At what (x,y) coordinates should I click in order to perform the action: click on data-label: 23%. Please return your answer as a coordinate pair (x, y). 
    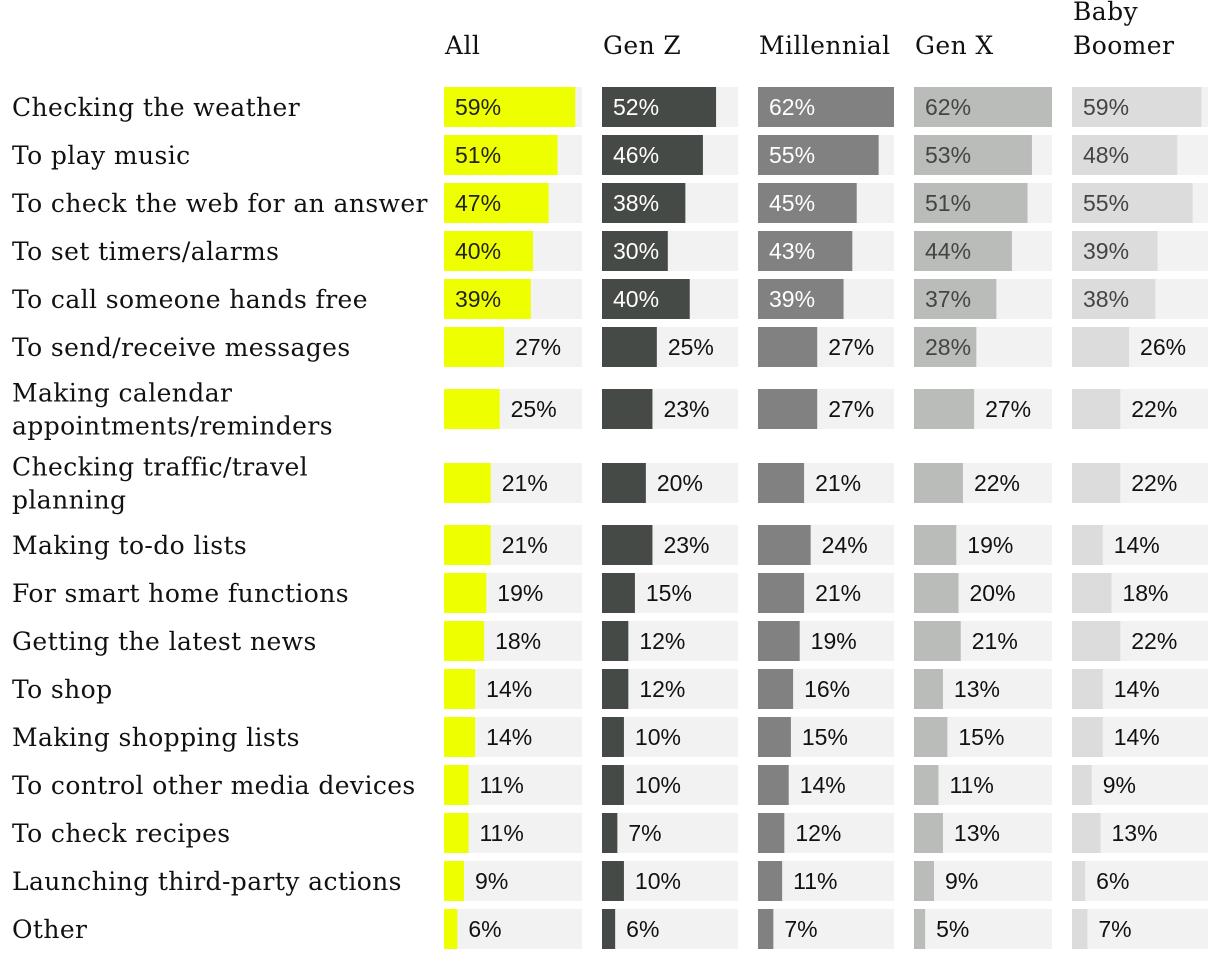
    Looking at the image, I should click on (686, 409).